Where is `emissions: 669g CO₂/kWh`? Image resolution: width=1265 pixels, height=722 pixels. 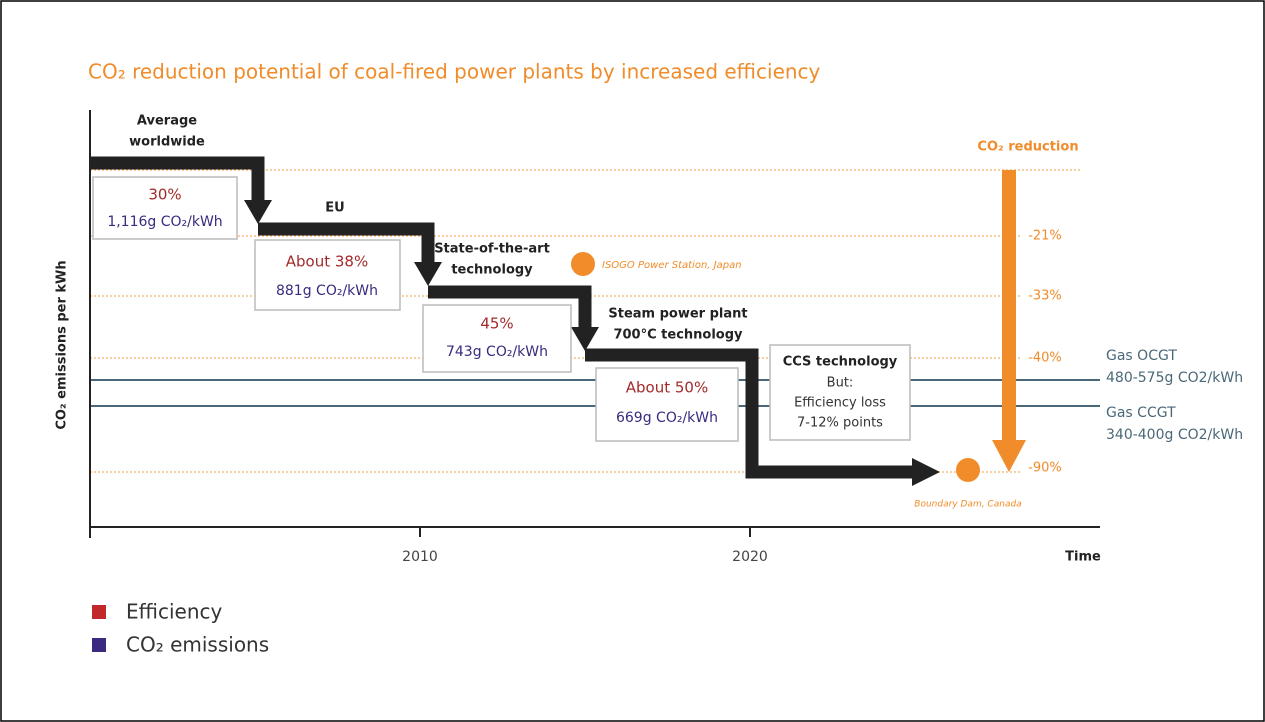
emissions: 669g CO₂/kWh is located at coordinates (667, 418).